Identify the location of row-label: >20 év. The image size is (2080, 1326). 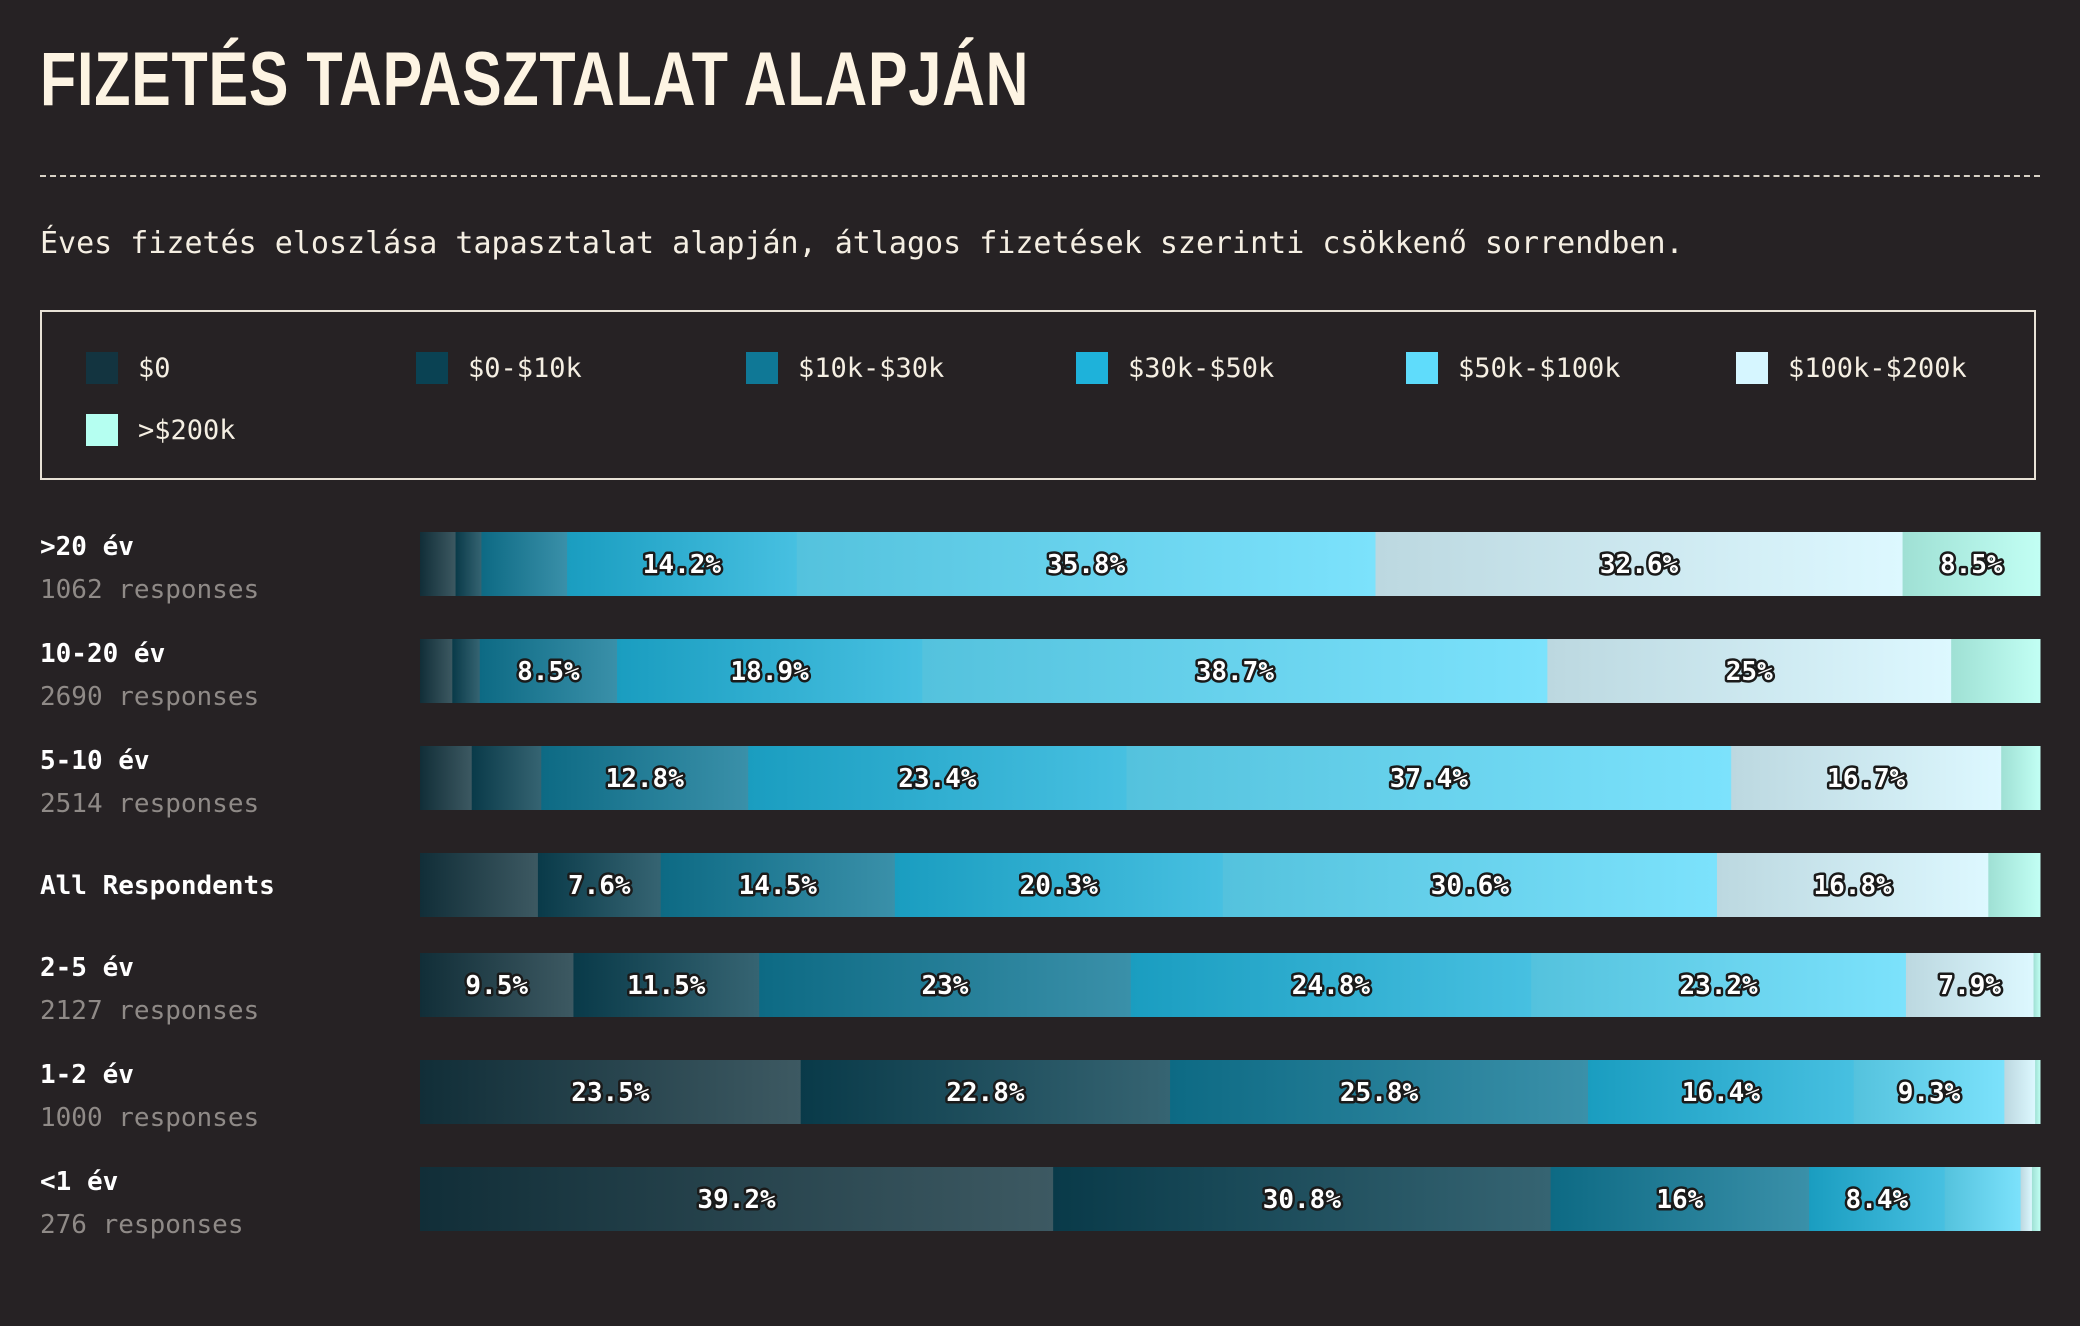
(87, 547).